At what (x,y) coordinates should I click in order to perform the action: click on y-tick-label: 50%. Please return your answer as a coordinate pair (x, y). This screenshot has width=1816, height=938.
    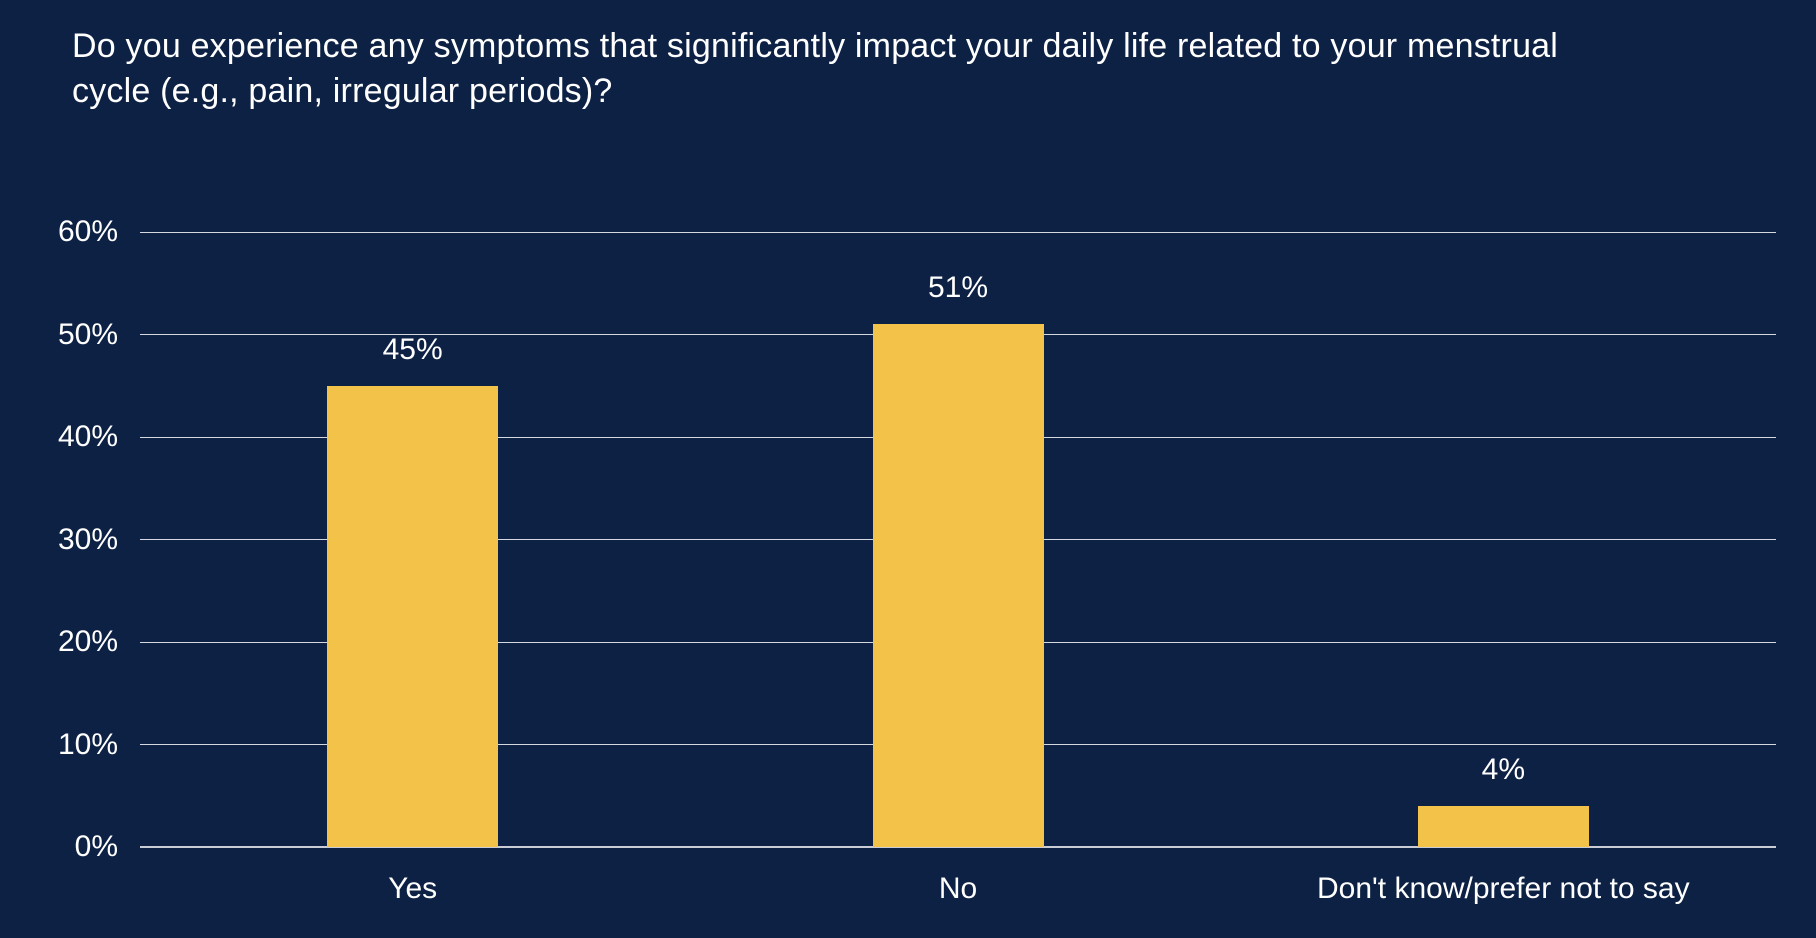
    Looking at the image, I should click on (87, 334).